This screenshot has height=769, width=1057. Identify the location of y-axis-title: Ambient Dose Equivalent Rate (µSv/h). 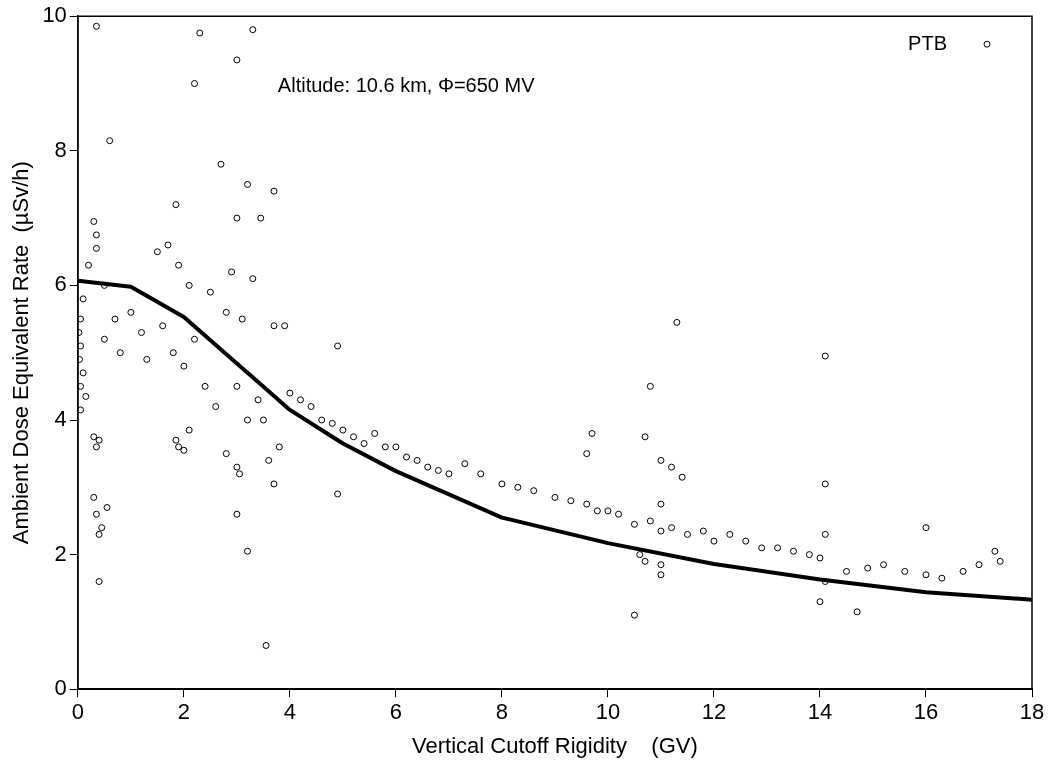
(21, 353).